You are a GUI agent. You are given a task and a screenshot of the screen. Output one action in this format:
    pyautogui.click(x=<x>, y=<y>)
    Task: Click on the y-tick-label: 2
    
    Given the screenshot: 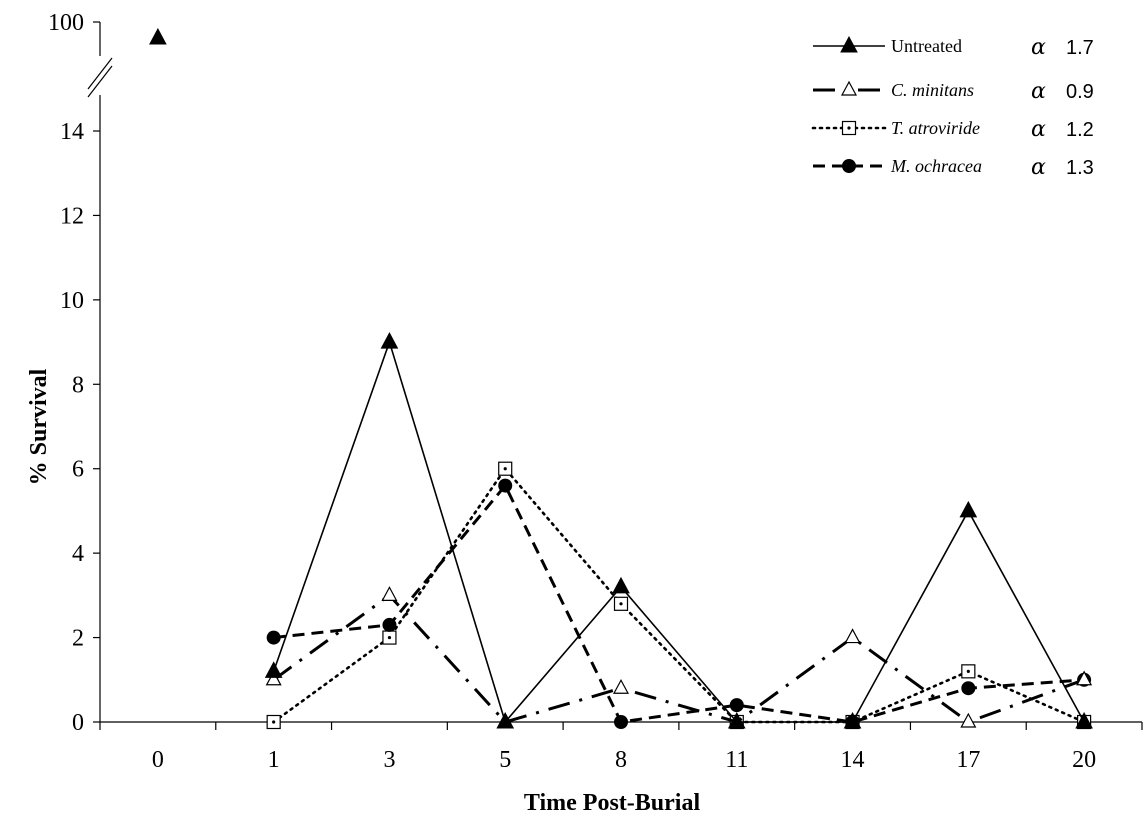 What is the action you would take?
    pyautogui.click(x=78, y=639)
    